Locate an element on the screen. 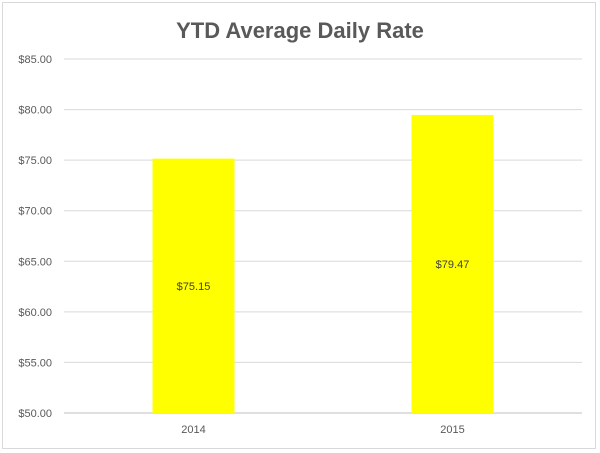 This screenshot has width=600, height=453. y-tick-label: $70.00 is located at coordinates (35, 212).